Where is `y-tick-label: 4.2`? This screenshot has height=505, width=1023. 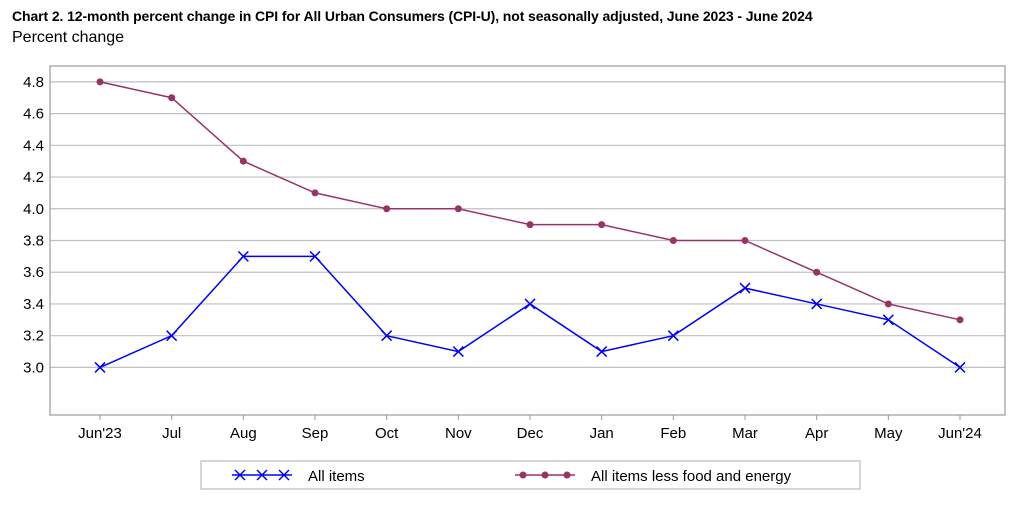
y-tick-label: 4.2 is located at coordinates (33, 177).